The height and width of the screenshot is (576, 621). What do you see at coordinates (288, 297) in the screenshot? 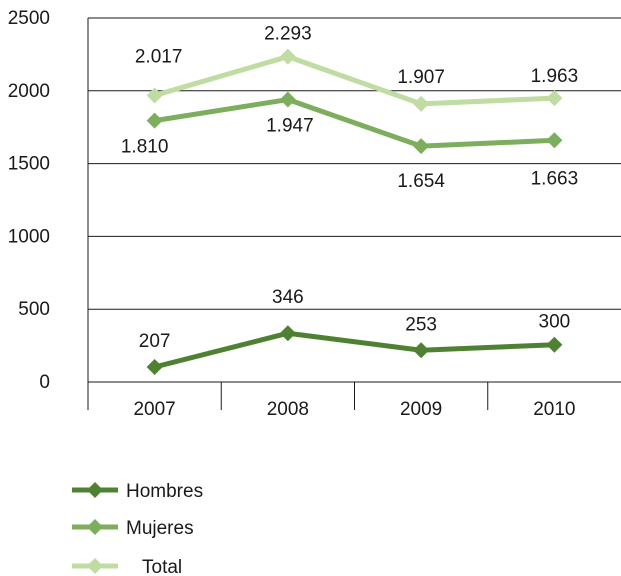
I see `data-label: 346` at bounding box center [288, 297].